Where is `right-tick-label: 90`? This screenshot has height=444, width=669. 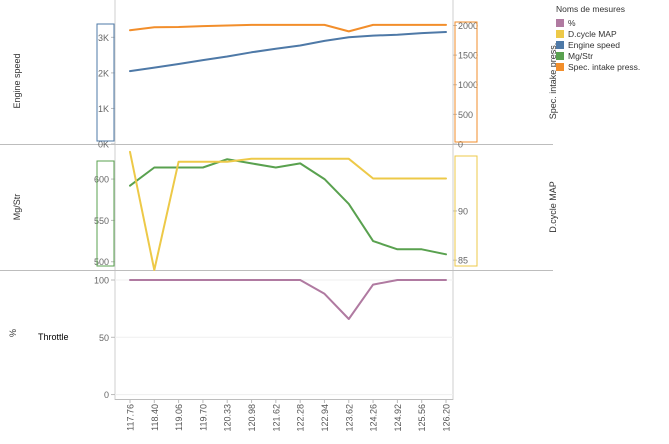 right-tick-label: 90 is located at coordinates (463, 211).